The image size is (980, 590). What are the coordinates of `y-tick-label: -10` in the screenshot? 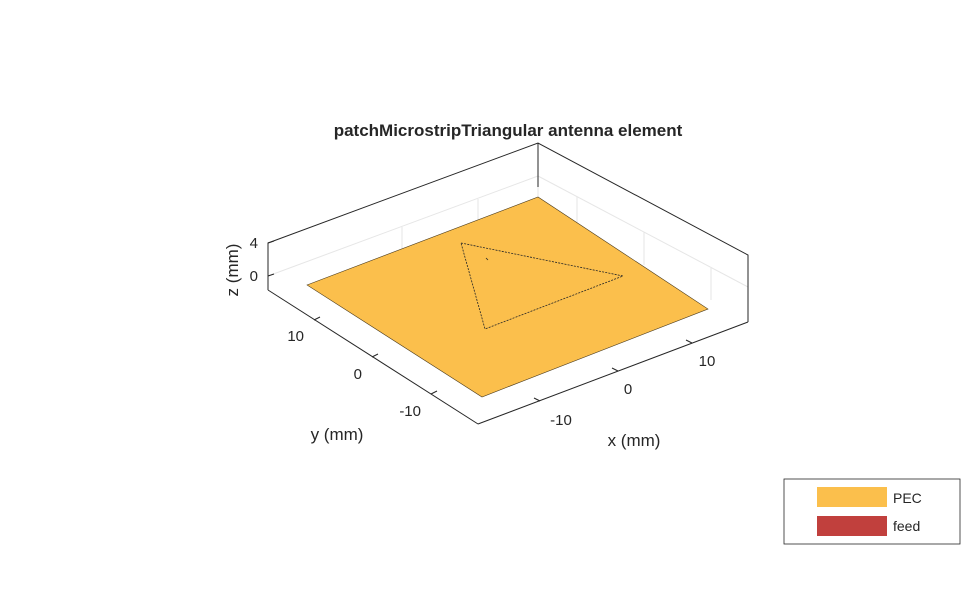 It's located at (410, 411).